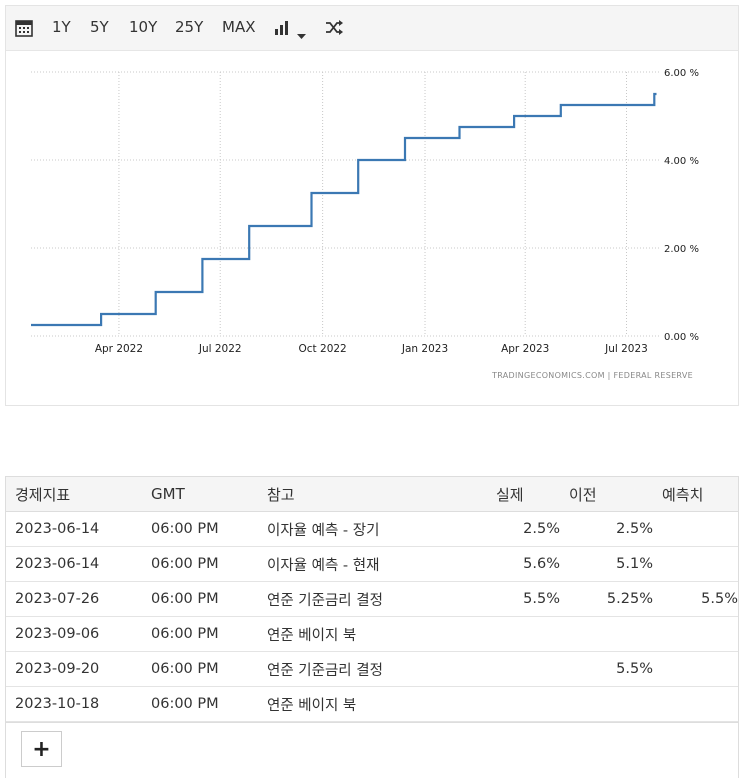  I want to click on x-tick-label: Oct 2022, so click(323, 349).